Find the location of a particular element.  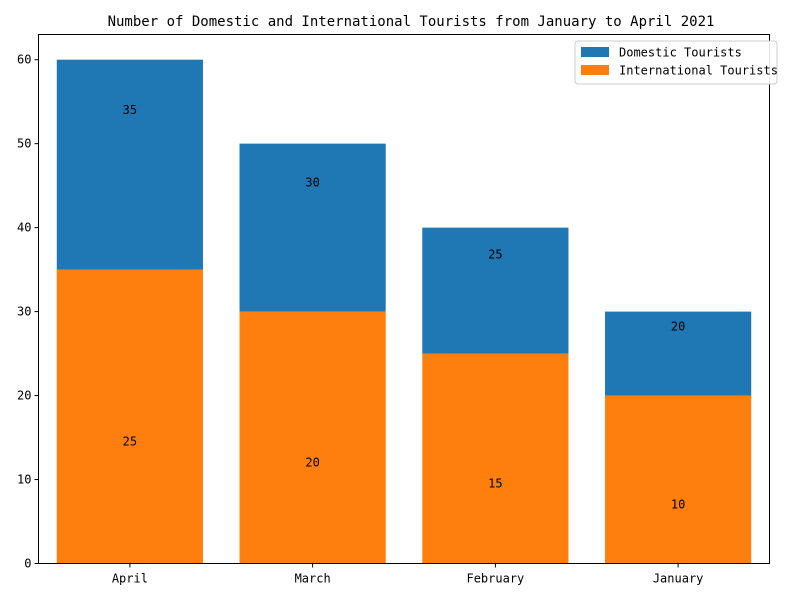

legend: Domestic Tourists International Tourists is located at coordinates (676, 62).